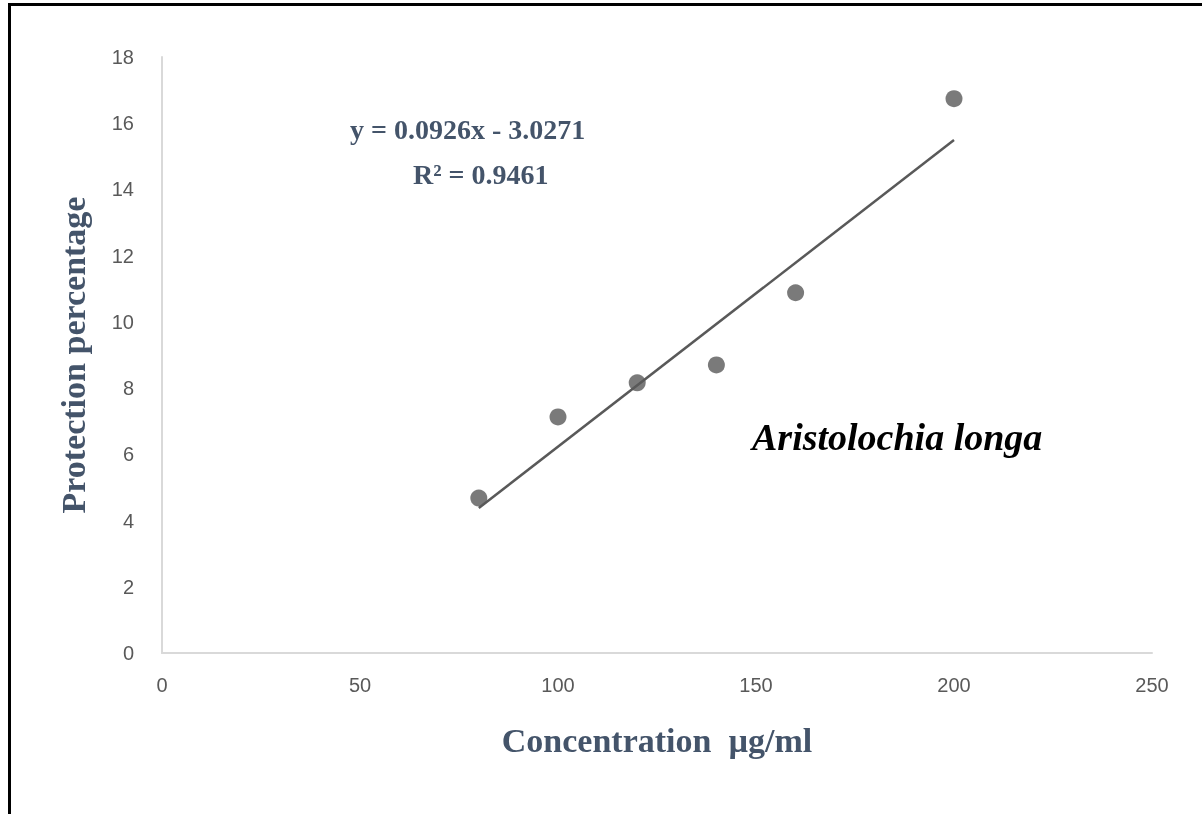 This screenshot has width=1202, height=814. What do you see at coordinates (122, 321) in the screenshot?
I see `y-tick-label: 10` at bounding box center [122, 321].